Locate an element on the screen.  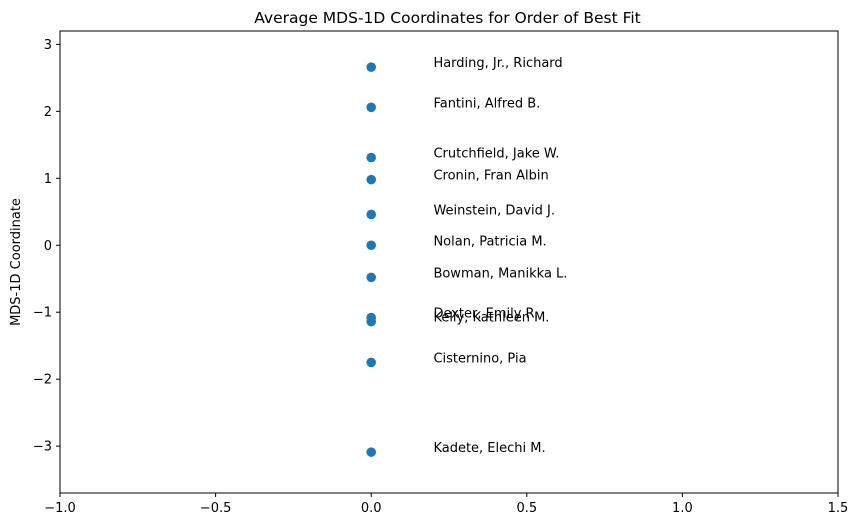
point-label: Harding, Jr., Richard is located at coordinates (497, 63).